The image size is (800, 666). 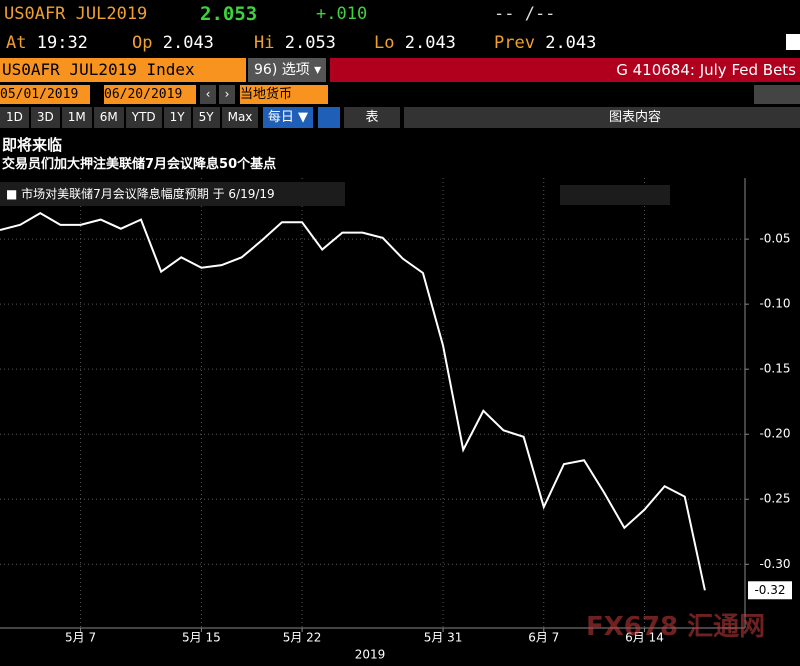 I want to click on quote-row: At 19:32, so click(x=47, y=43).